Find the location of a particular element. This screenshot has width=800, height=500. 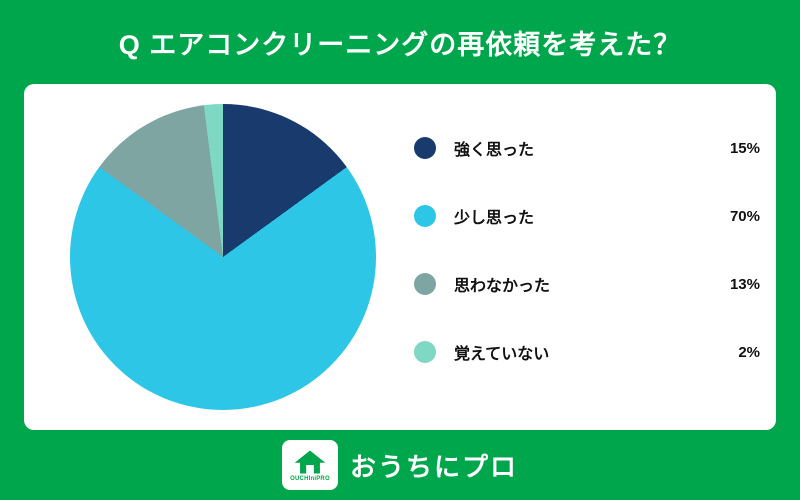

legend-value: 2% is located at coordinates (749, 352).